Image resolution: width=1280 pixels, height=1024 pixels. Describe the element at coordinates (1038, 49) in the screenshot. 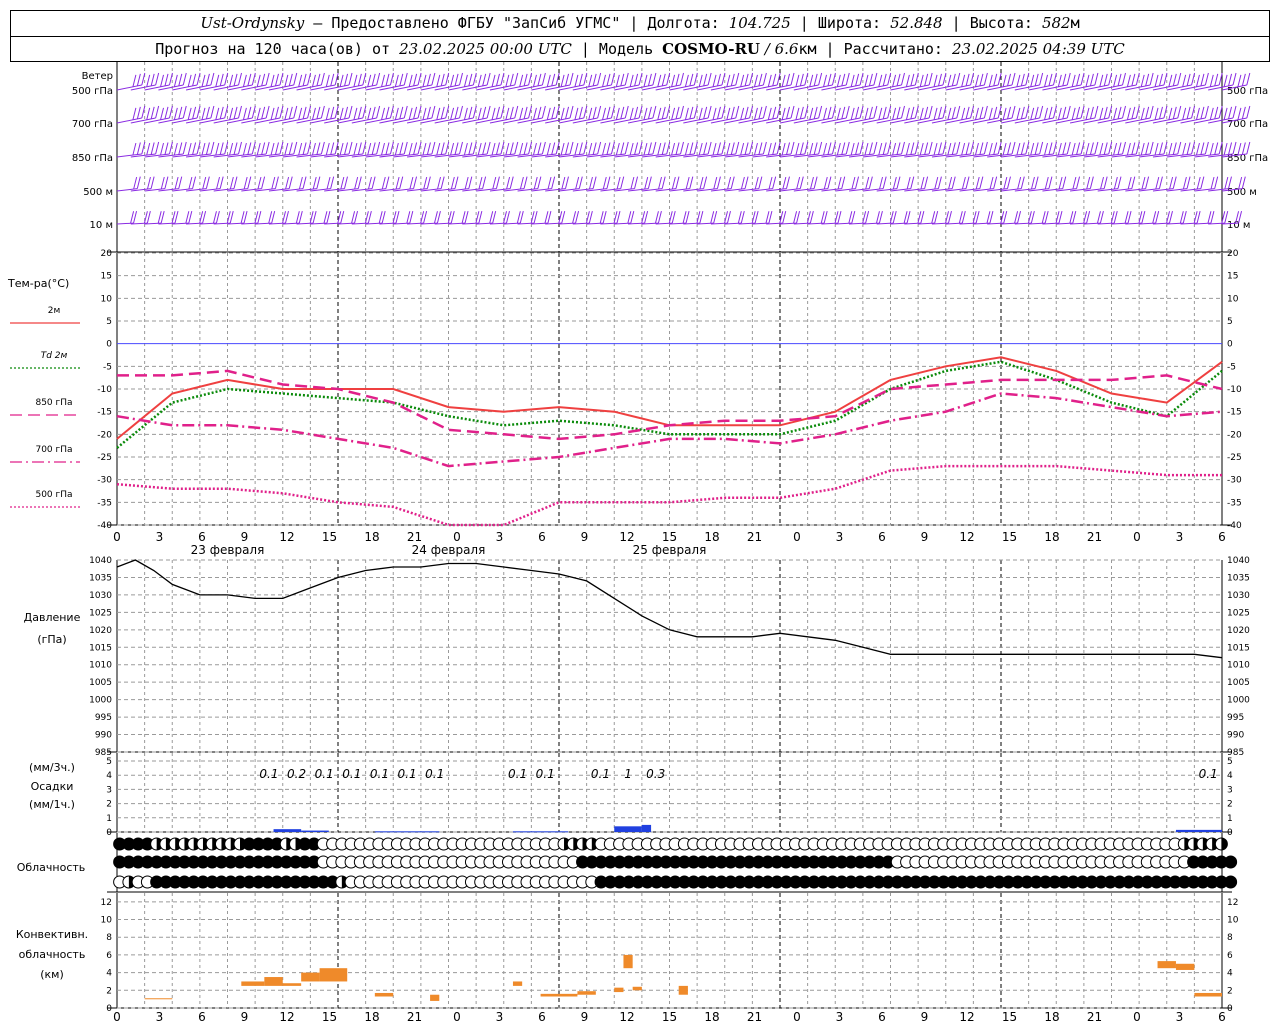

I see `calc-time: 23.02.2025 04:39 UTC` at that location.